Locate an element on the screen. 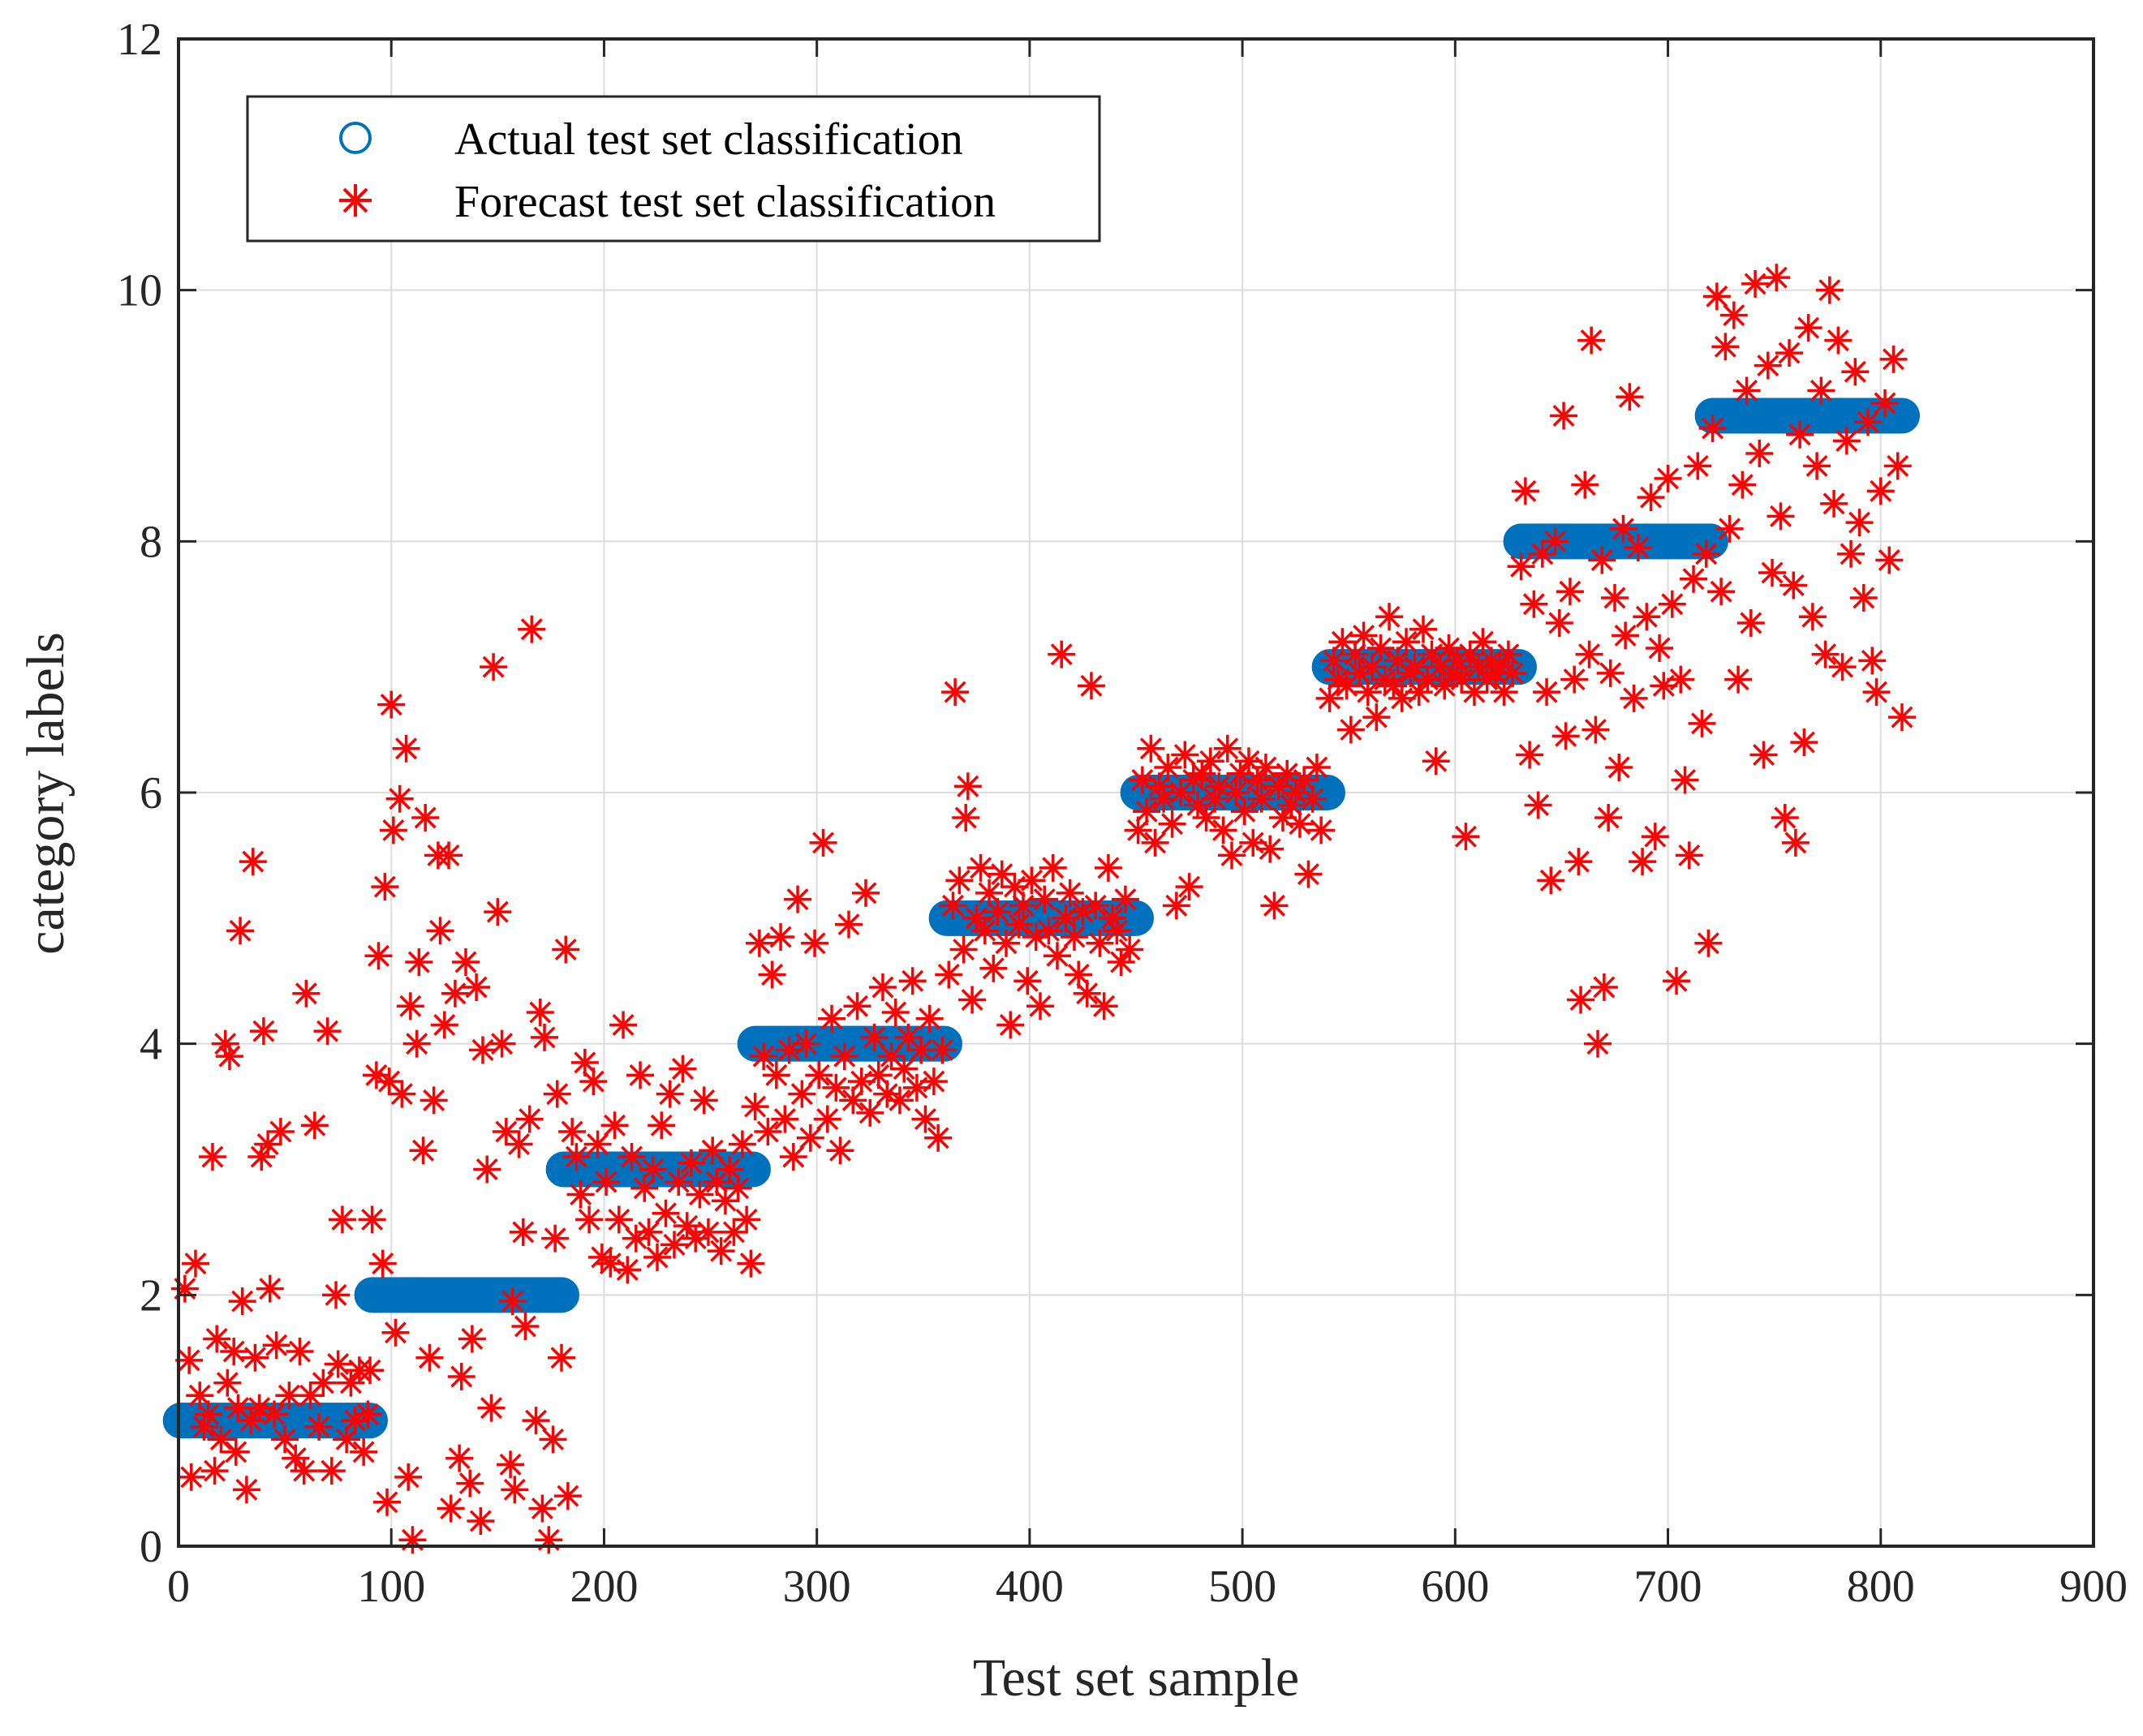 This screenshot has height=1736, width=2143. legend-actual-label: Actual test set classification is located at coordinates (708, 139).